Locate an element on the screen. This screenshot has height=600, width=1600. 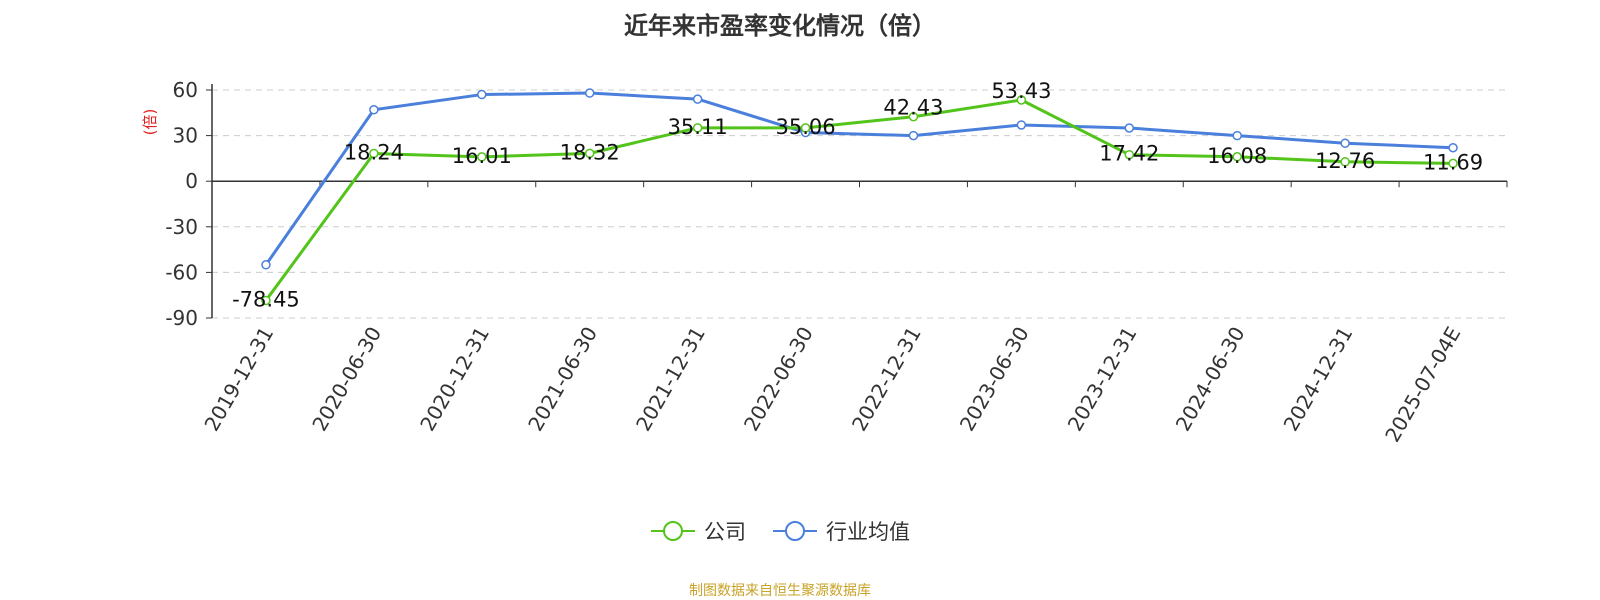
legend-label-company: 公司 is located at coordinates (725, 532).